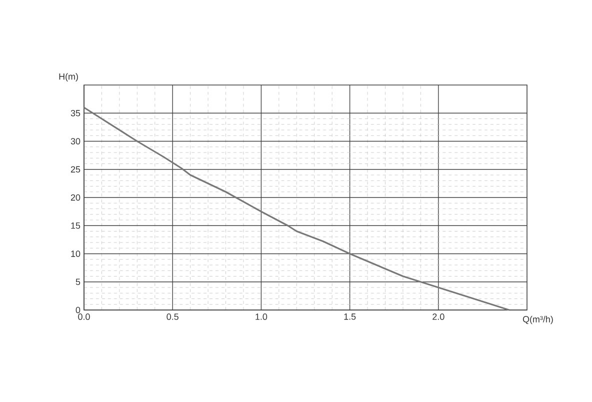 The height and width of the screenshot is (402, 592). I want to click on y-tick-label: 30, so click(75, 141).